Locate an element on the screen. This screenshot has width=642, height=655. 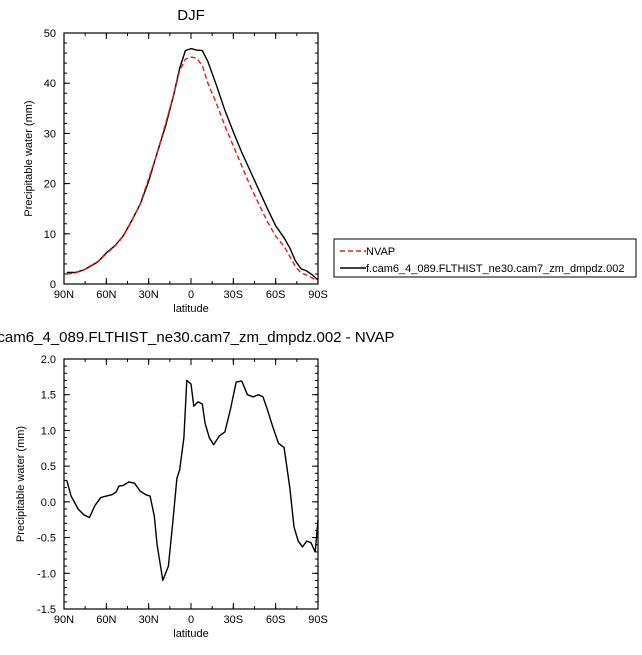
y-tick-label: 1.0 is located at coordinates (48, 431).